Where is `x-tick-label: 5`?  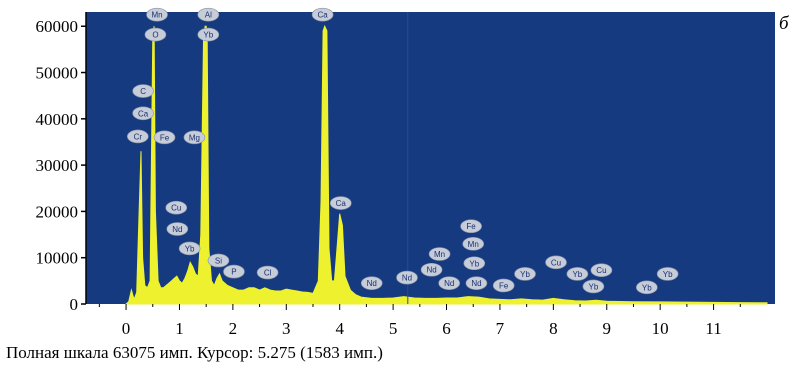 x-tick-label: 5 is located at coordinates (393, 328).